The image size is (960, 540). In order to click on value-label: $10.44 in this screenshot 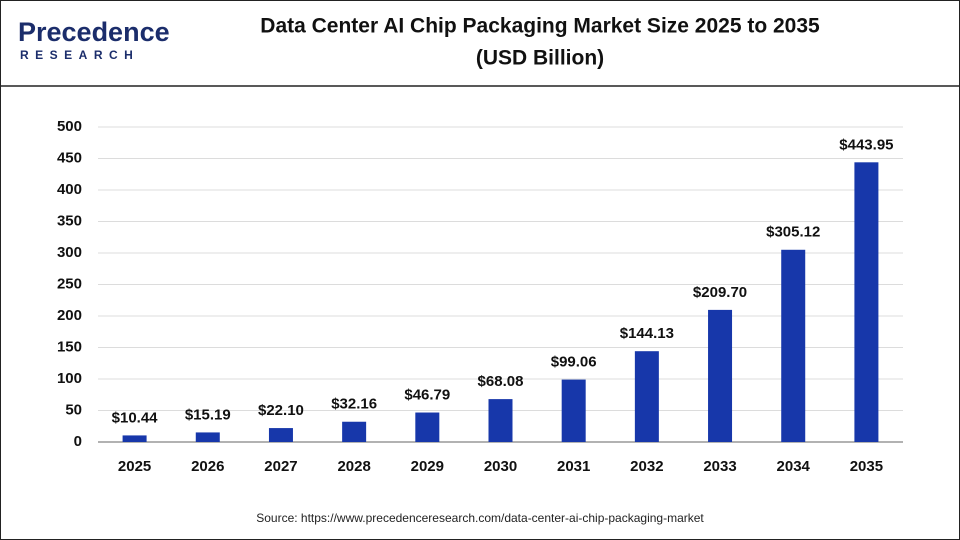, I will do `click(135, 417)`.